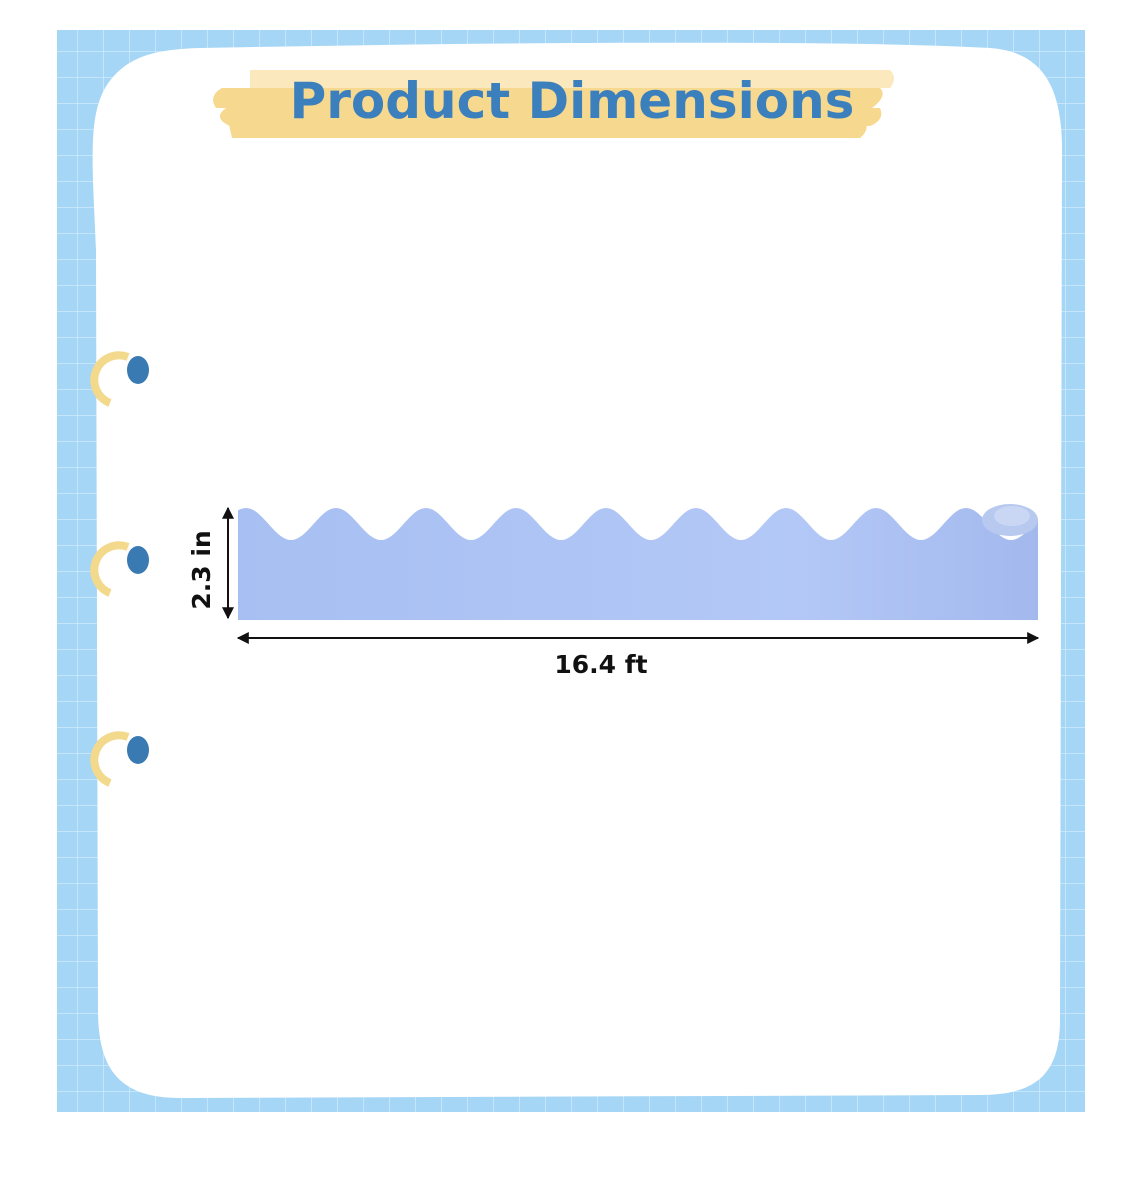 This screenshot has width=1141, height=1200. I want to click on title-highlight, so click(553, 104).